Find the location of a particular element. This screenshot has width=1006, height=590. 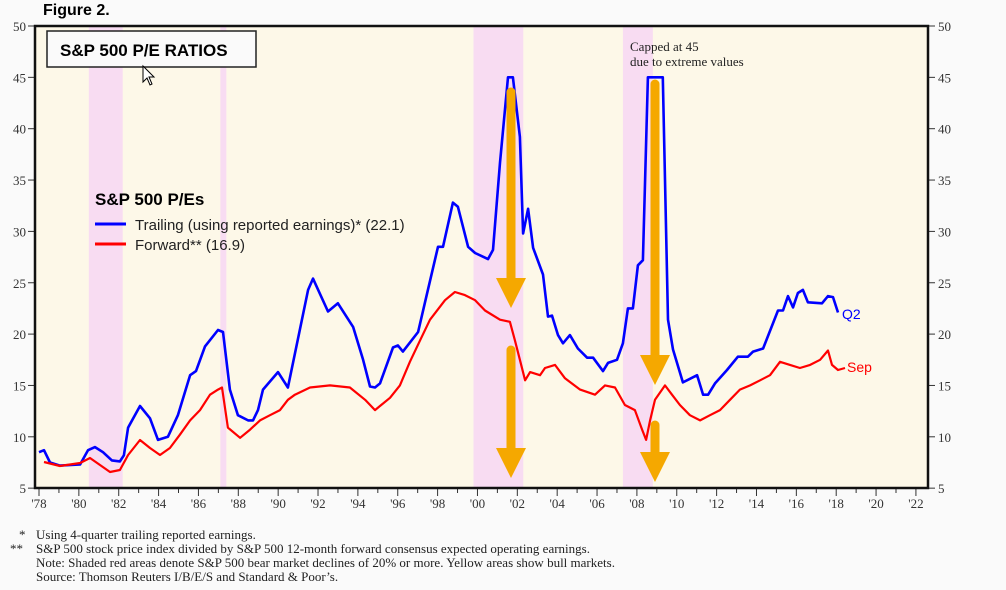

y-tick-label-left: 5 is located at coordinates (23, 488).